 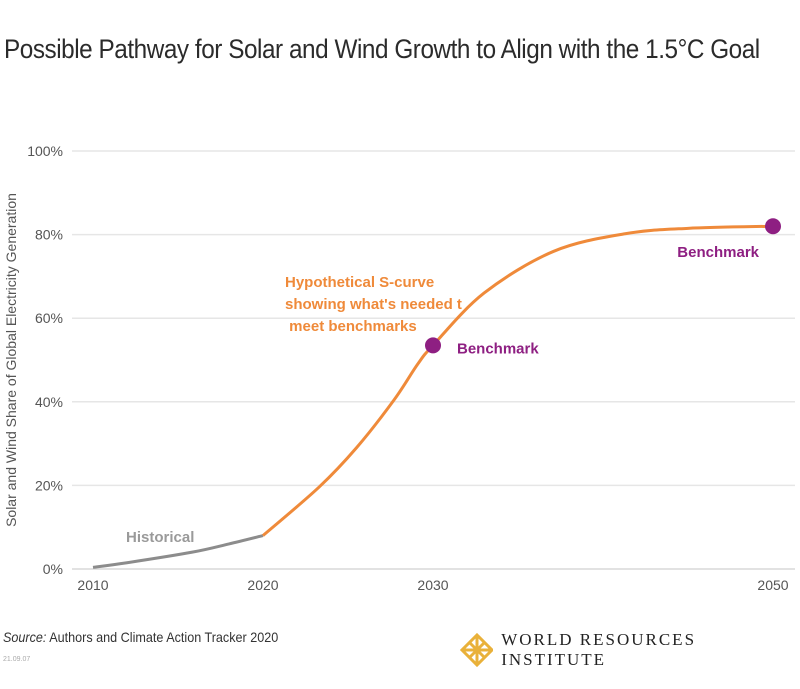 What do you see at coordinates (49, 485) in the screenshot?
I see `y-tick-label: 20%` at bounding box center [49, 485].